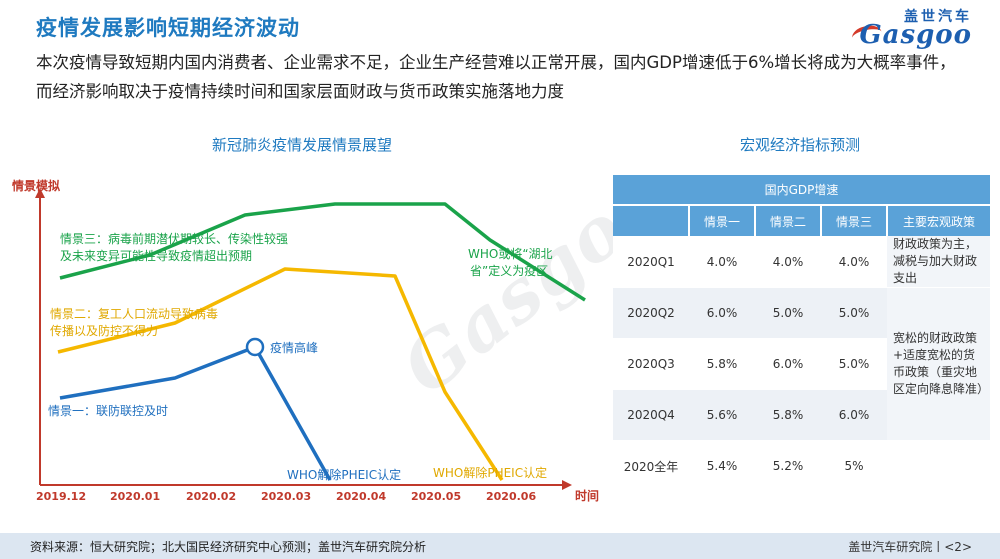  I want to click on period-cell: 2020Q4, so click(651, 415).